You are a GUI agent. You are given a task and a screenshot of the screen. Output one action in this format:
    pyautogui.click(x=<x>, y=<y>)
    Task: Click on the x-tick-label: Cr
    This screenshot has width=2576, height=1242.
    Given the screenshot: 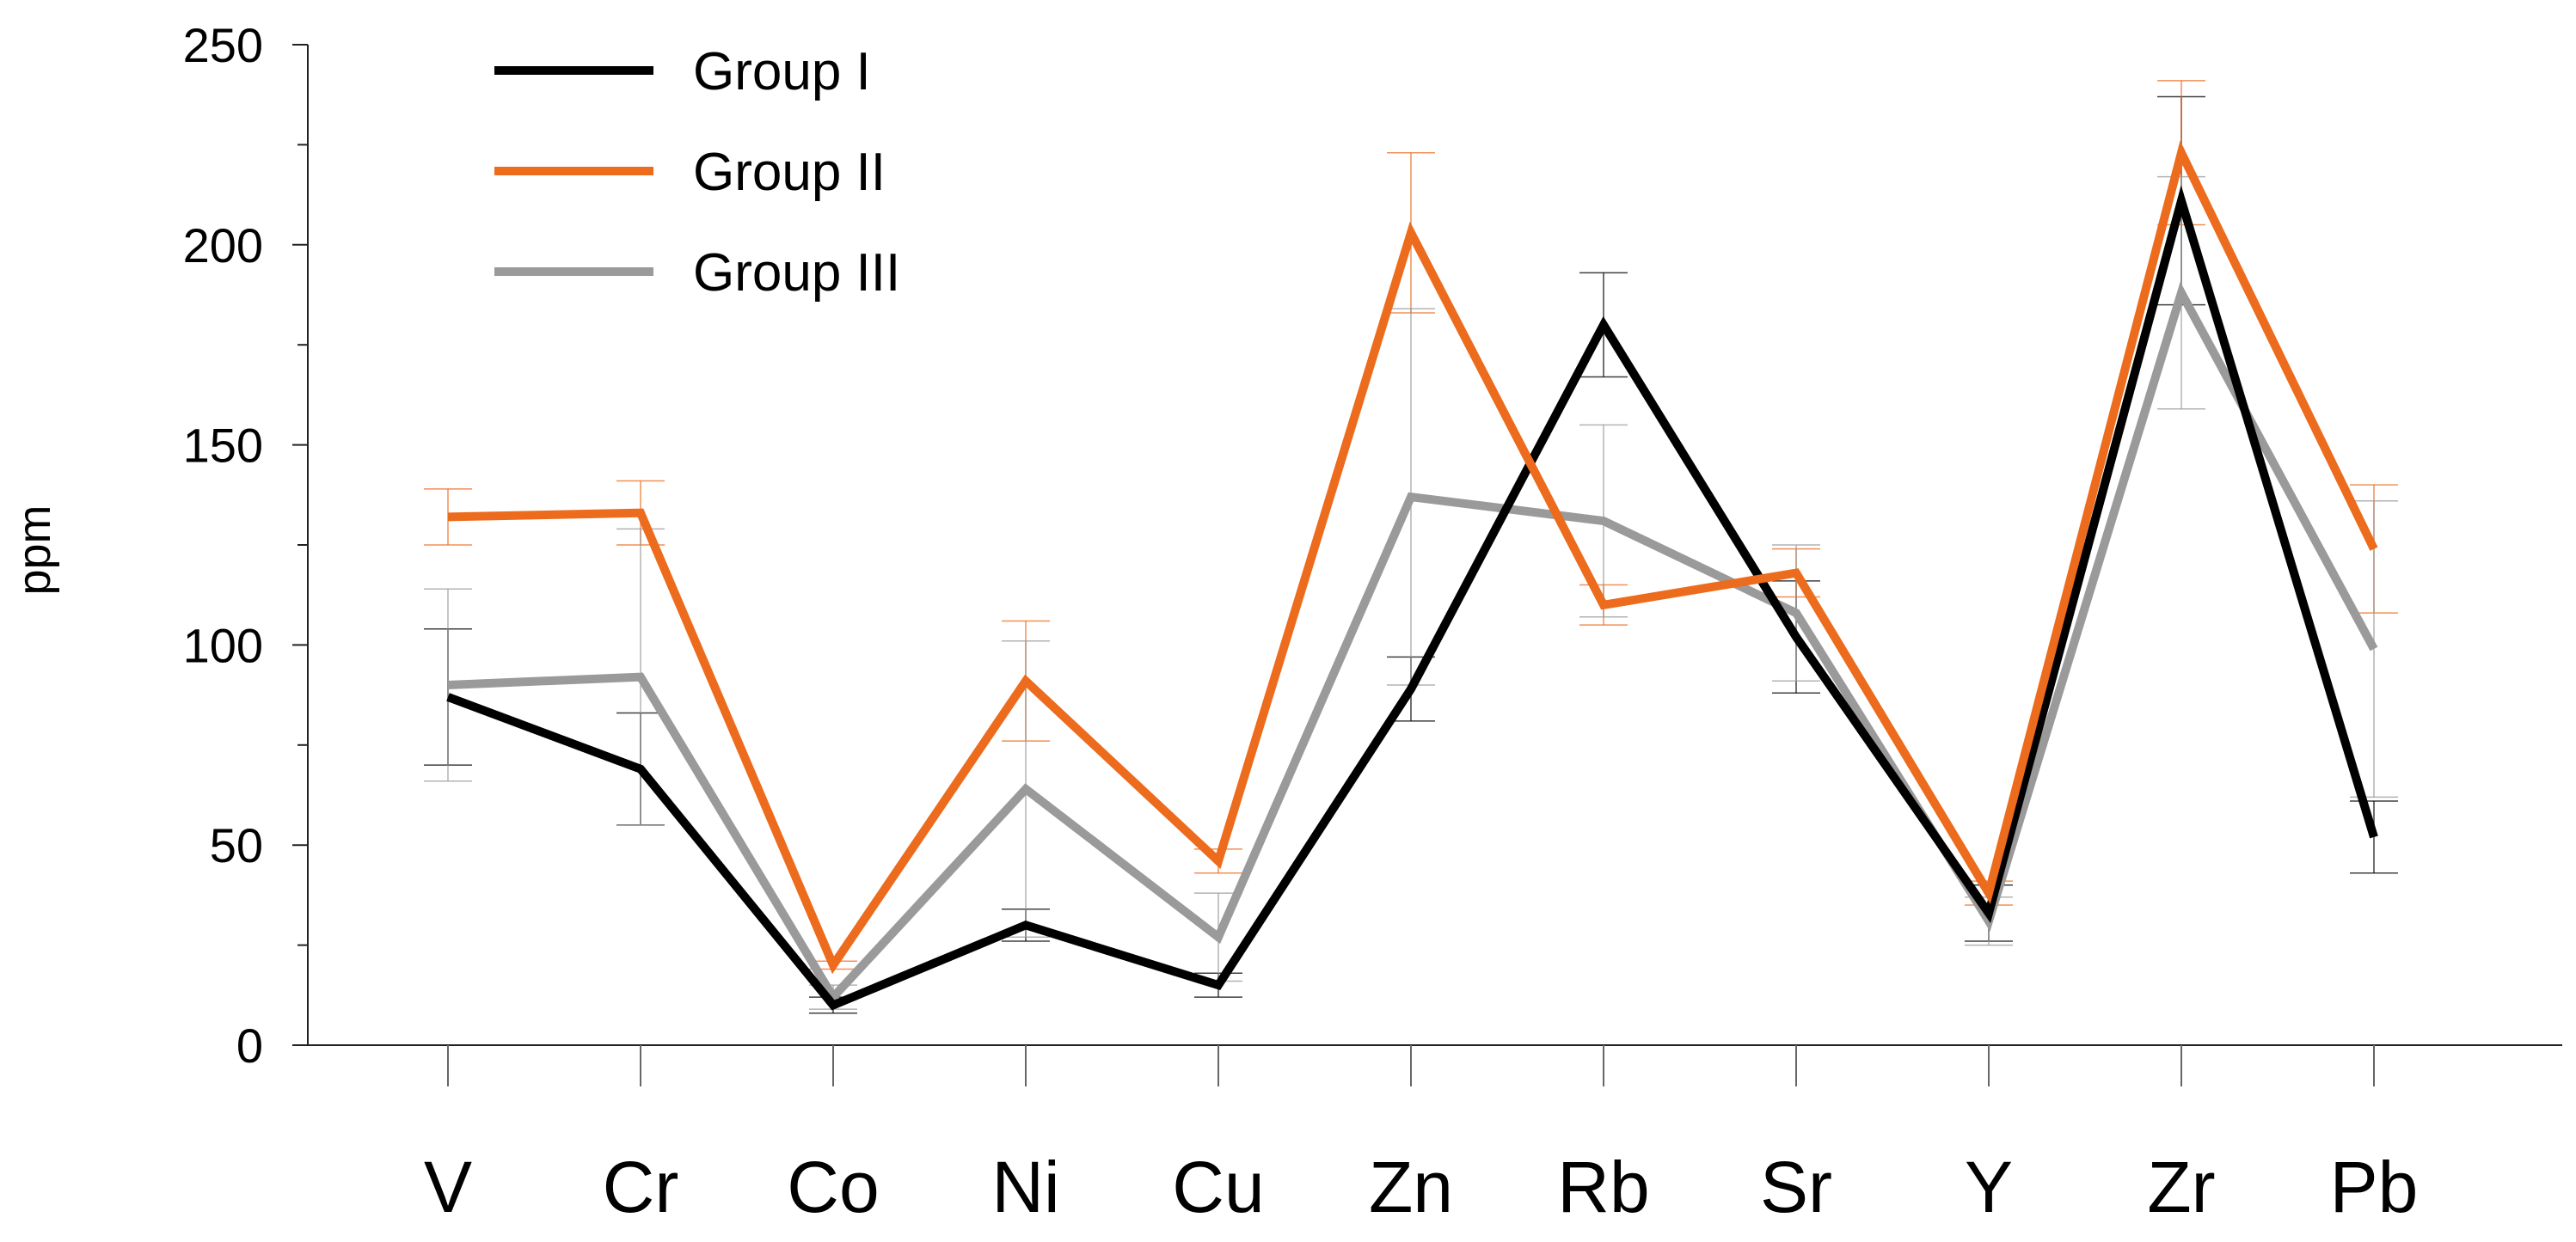 What is the action you would take?
    pyautogui.click(x=641, y=1187)
    